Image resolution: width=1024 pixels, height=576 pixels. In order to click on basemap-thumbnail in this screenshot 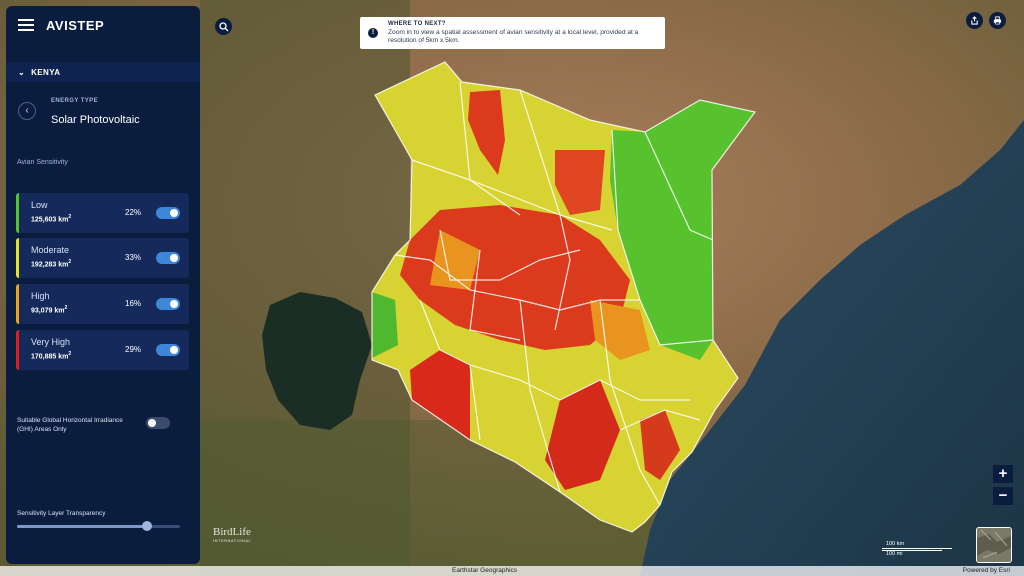, I will do `click(994, 545)`.